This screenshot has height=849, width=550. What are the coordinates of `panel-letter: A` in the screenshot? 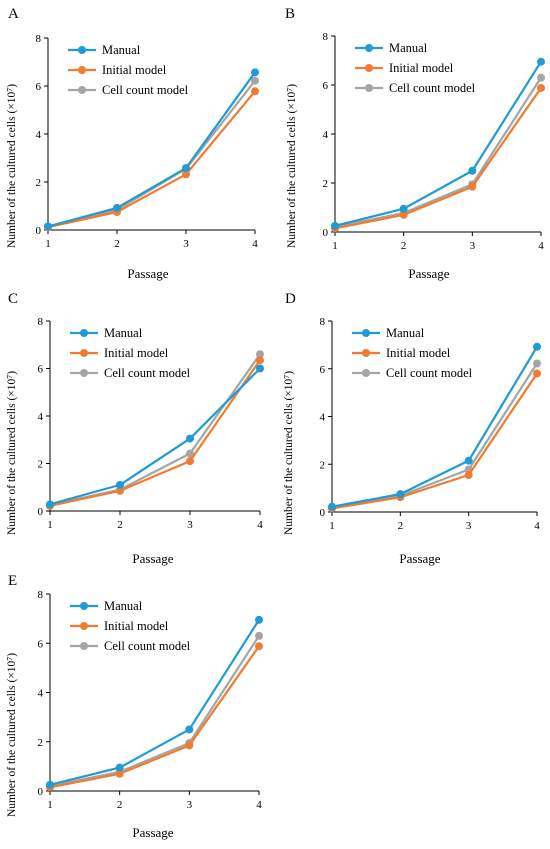 It's located at (13, 14).